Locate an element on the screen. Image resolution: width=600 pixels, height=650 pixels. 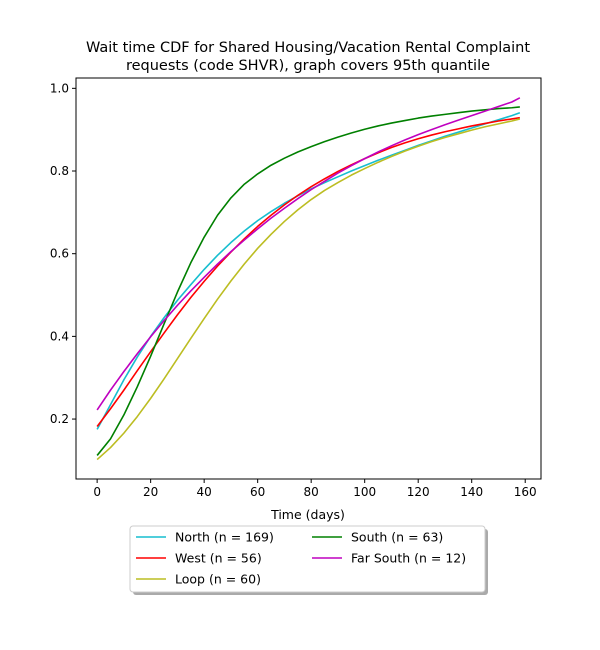
legend-label-1: West (n = 56) is located at coordinates (218, 558).